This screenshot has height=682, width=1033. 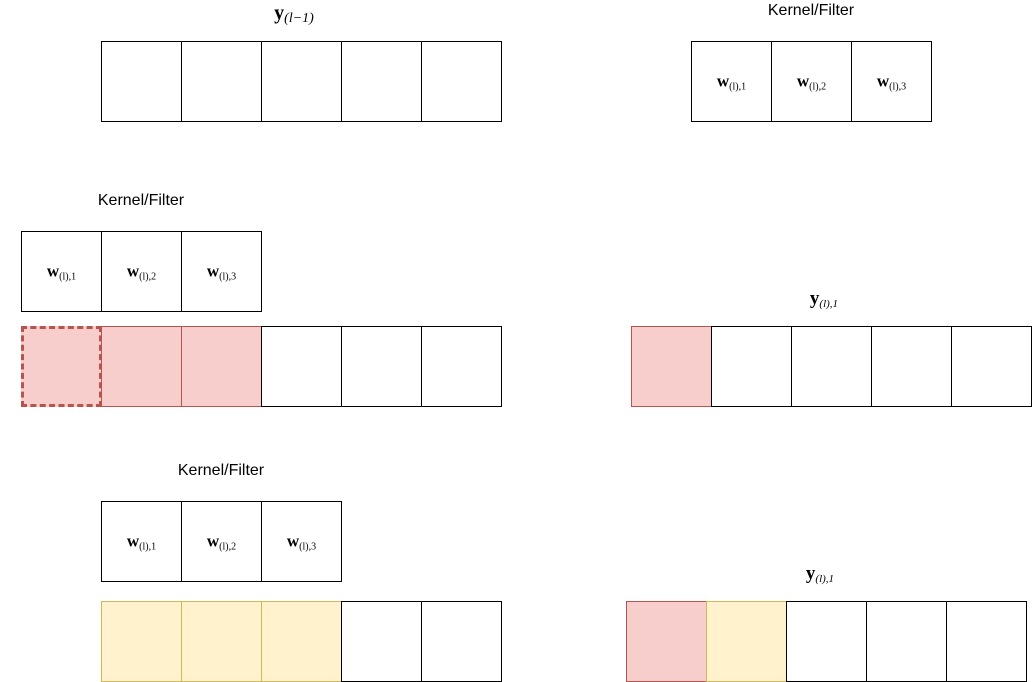 I want to click on kernel-mid-weight-3-subscript: (l),3, so click(x=228, y=276).